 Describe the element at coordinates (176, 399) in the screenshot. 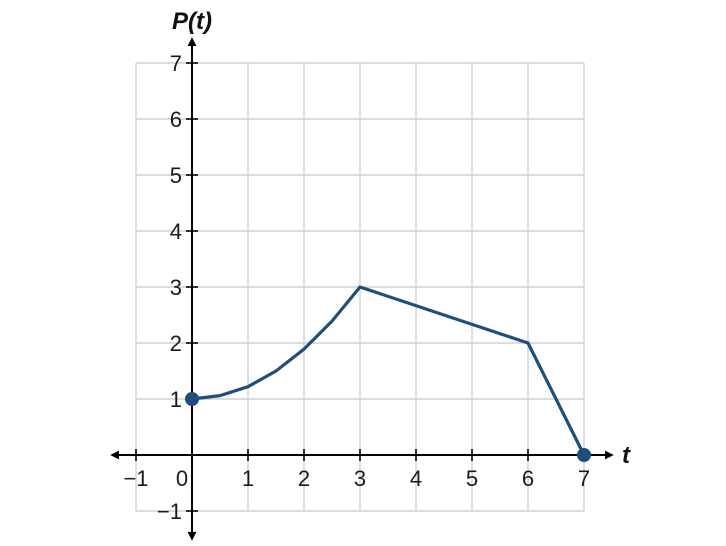

I see `y-tick-label-1: 1` at that location.